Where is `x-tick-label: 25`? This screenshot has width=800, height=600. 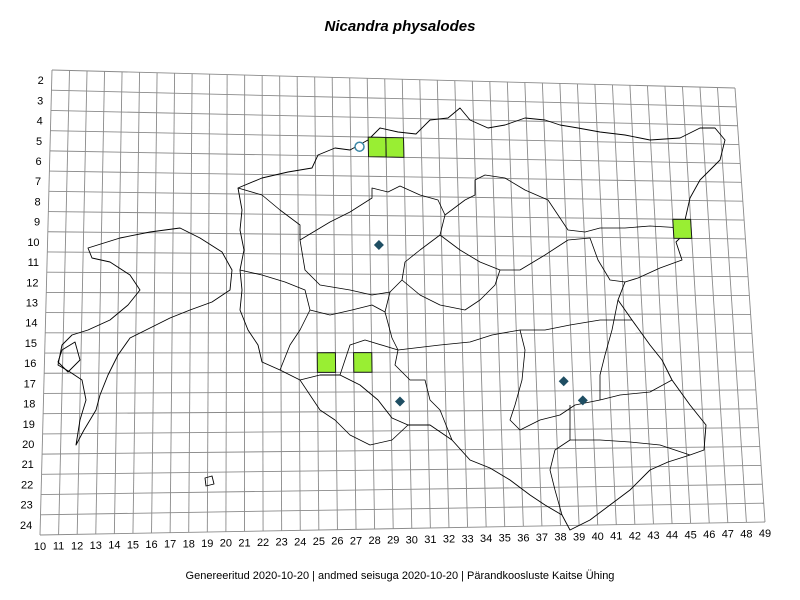
x-tick-label: 25 is located at coordinates (319, 542).